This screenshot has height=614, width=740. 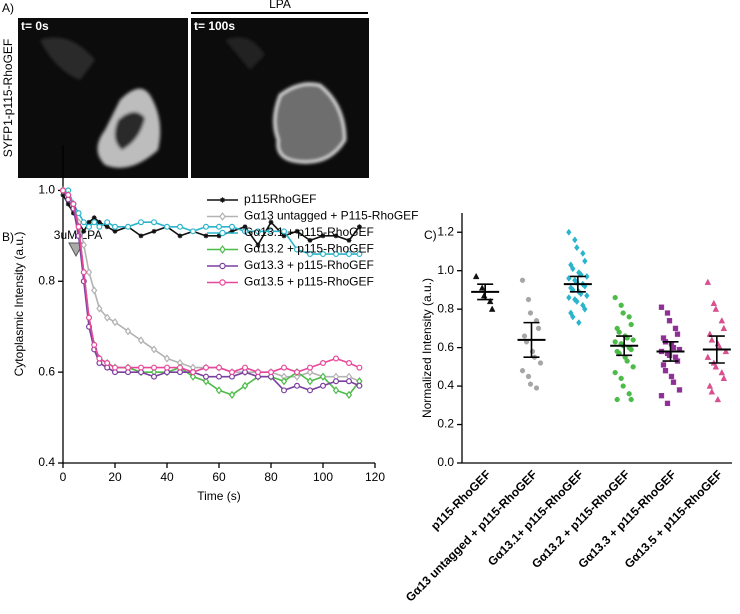 I want to click on side-label: SYFP1-p115-RhoGEF, so click(x=8, y=98).